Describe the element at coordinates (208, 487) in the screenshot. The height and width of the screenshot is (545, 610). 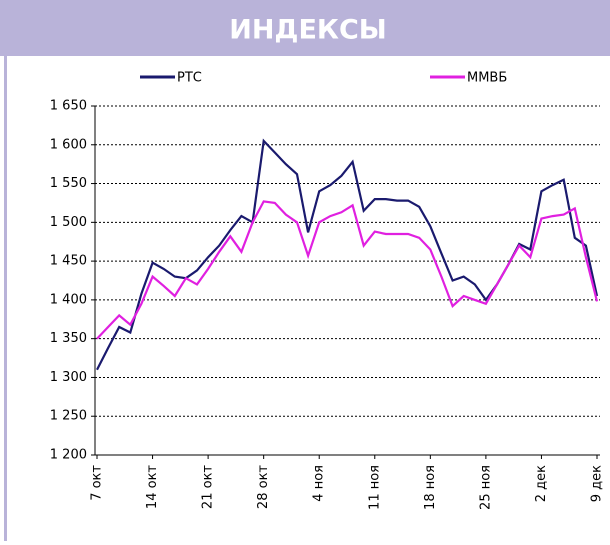
I see `x-tick-label: 21 окт` at that location.